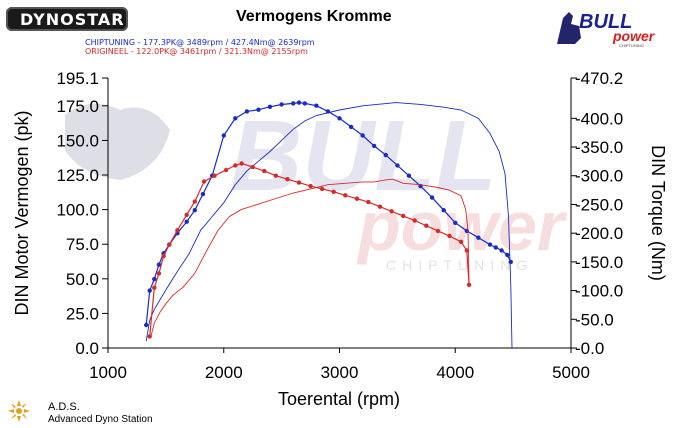 The height and width of the screenshot is (428, 694). Describe the element at coordinates (117, 141) in the screenshot. I see `bull-watermark-icon` at that location.